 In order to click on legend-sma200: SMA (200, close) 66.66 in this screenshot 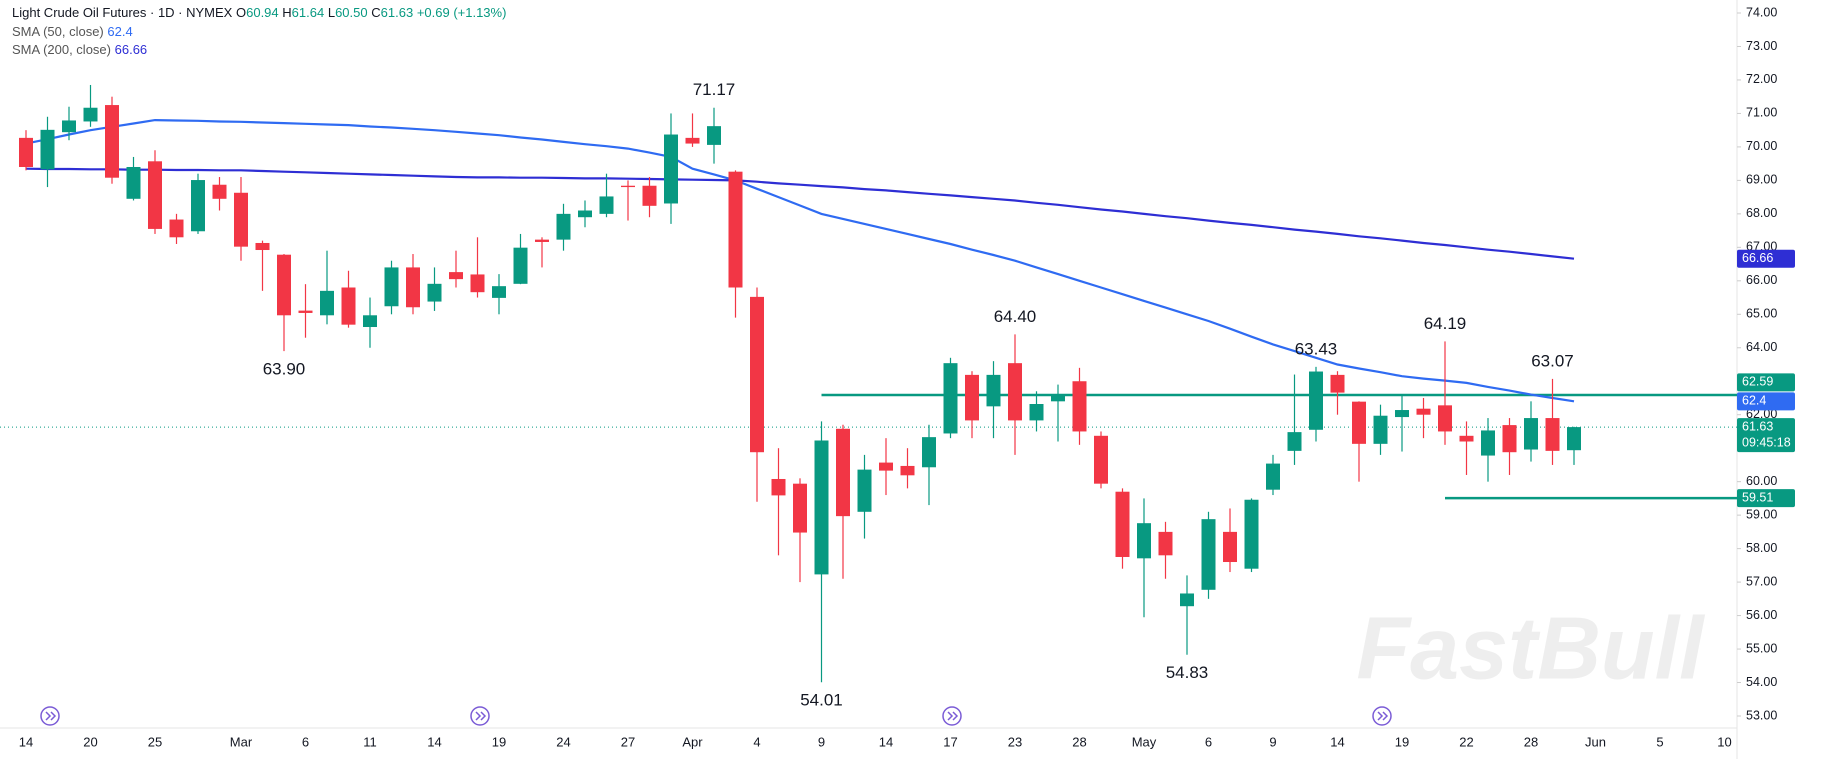, I will do `click(79, 49)`.